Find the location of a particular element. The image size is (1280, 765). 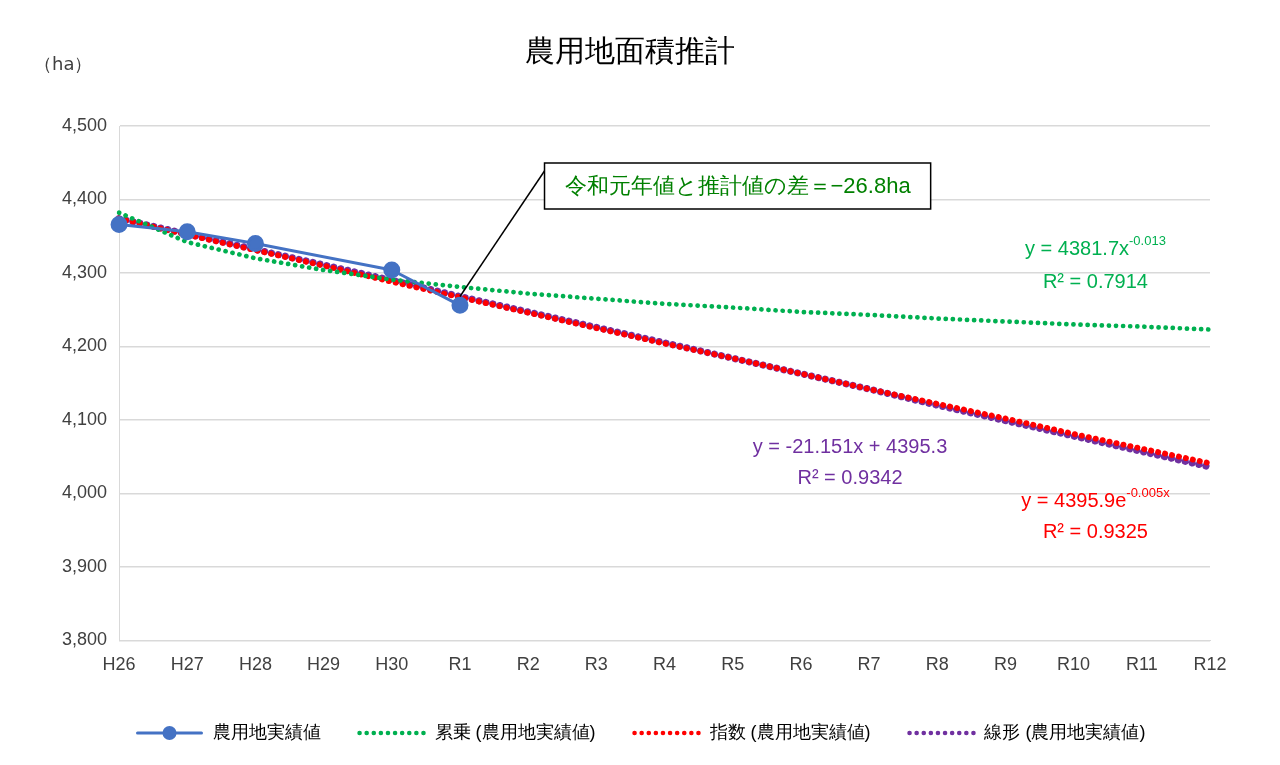

x-tick-label: R6 is located at coordinates (801, 664).